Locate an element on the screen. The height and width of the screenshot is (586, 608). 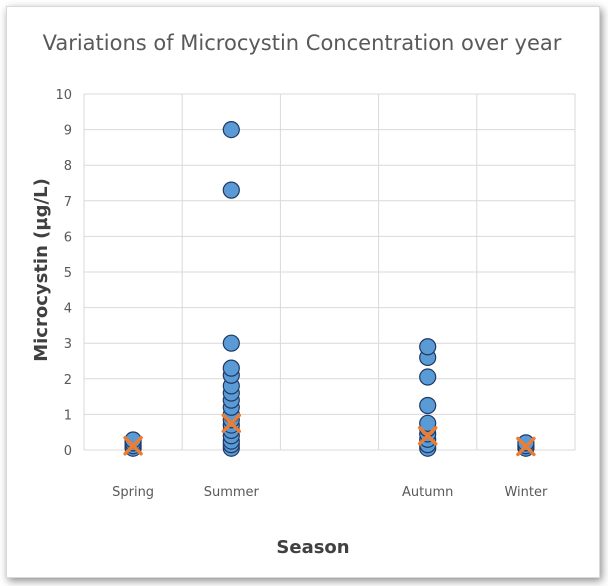
y-tick-label: 10 is located at coordinates (63, 95).